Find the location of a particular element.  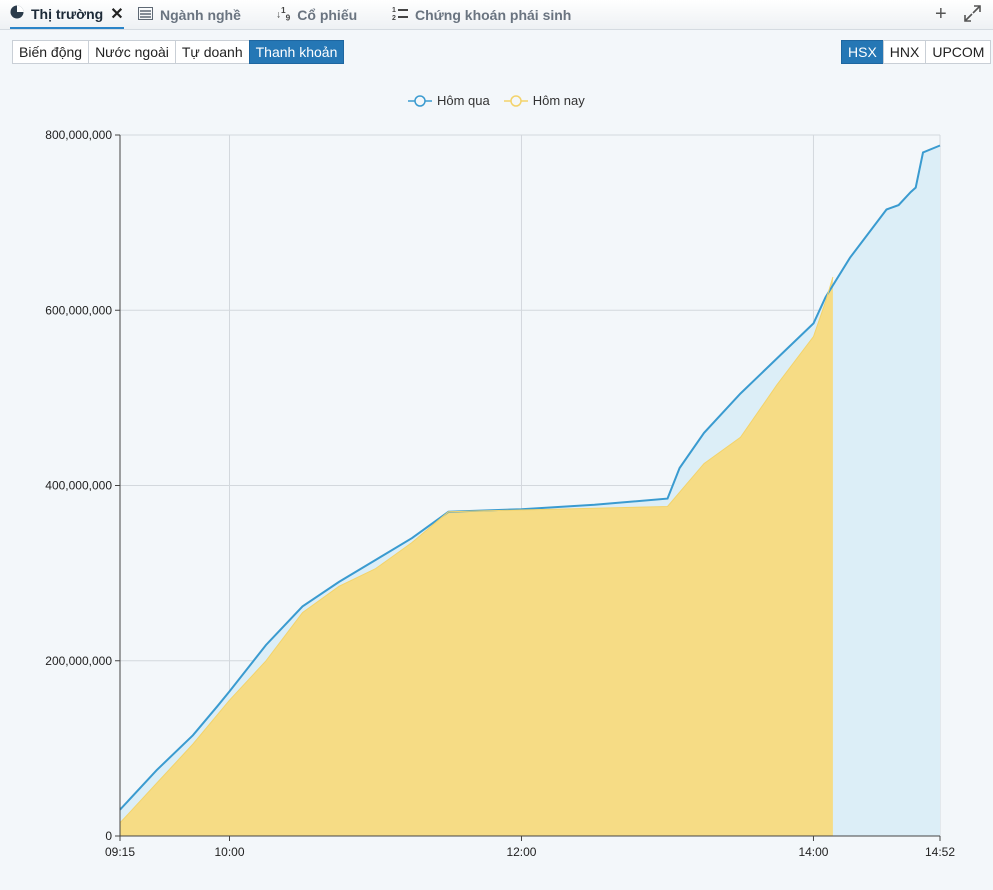

legend-item-hom-nay: Hôm nay is located at coordinates (544, 100).